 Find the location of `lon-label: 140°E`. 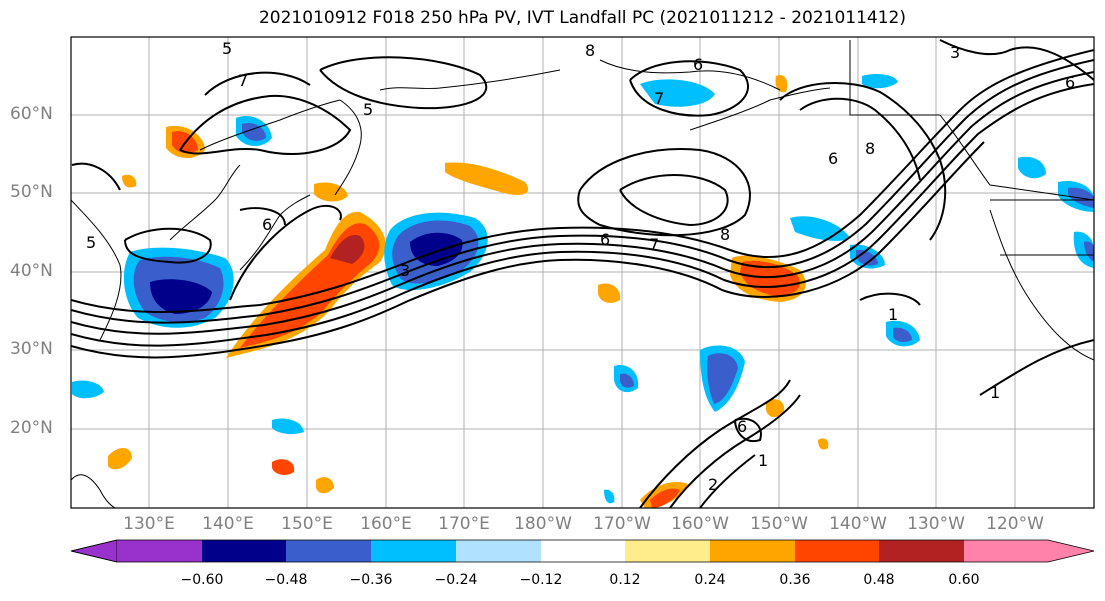

lon-label: 140°E is located at coordinates (228, 524).